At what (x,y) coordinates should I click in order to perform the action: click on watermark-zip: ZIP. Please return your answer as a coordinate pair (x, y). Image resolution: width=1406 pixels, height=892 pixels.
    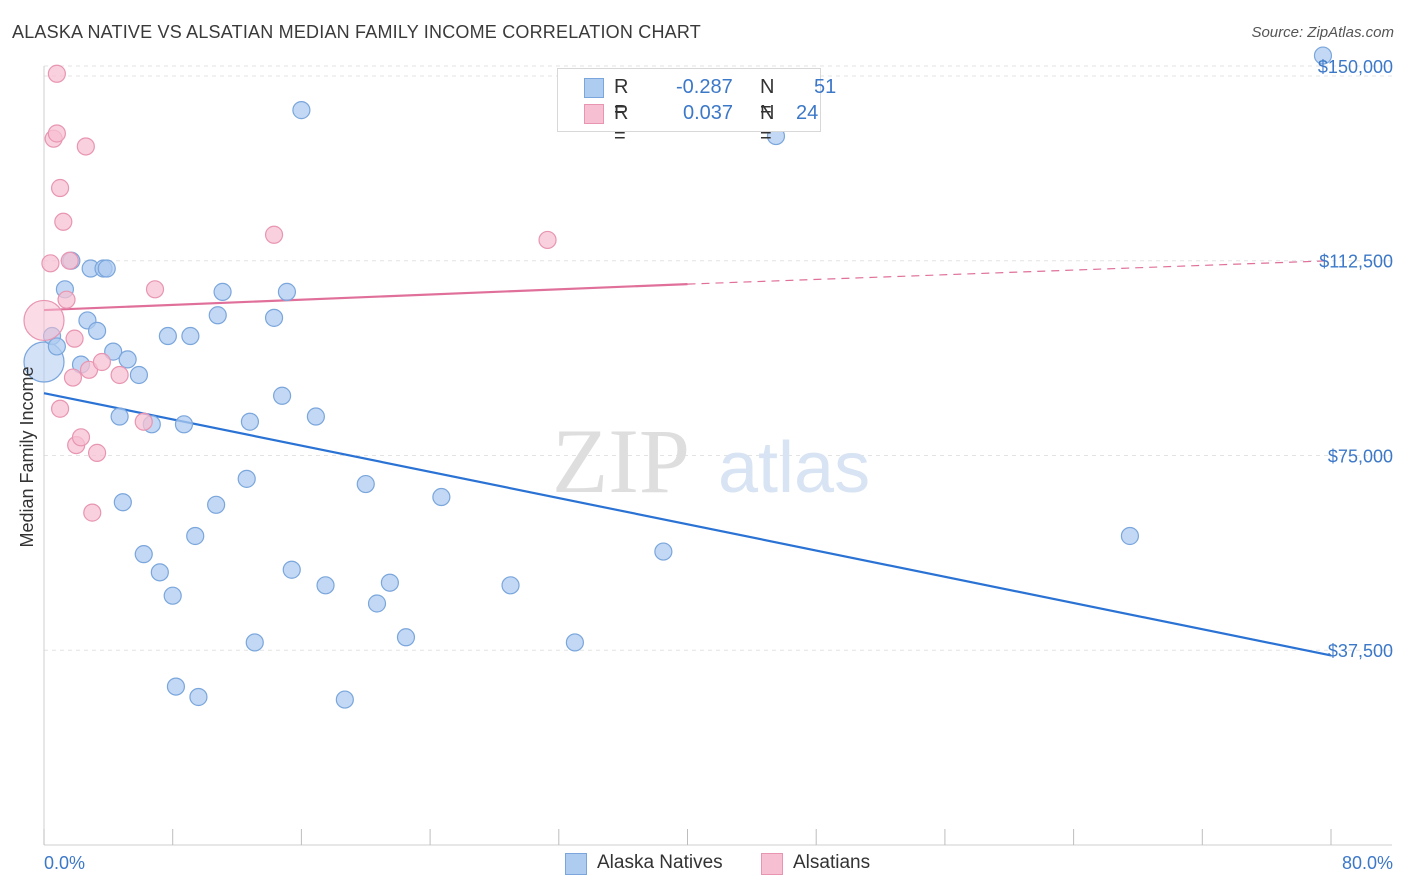
    Looking at the image, I should click on (621, 461).